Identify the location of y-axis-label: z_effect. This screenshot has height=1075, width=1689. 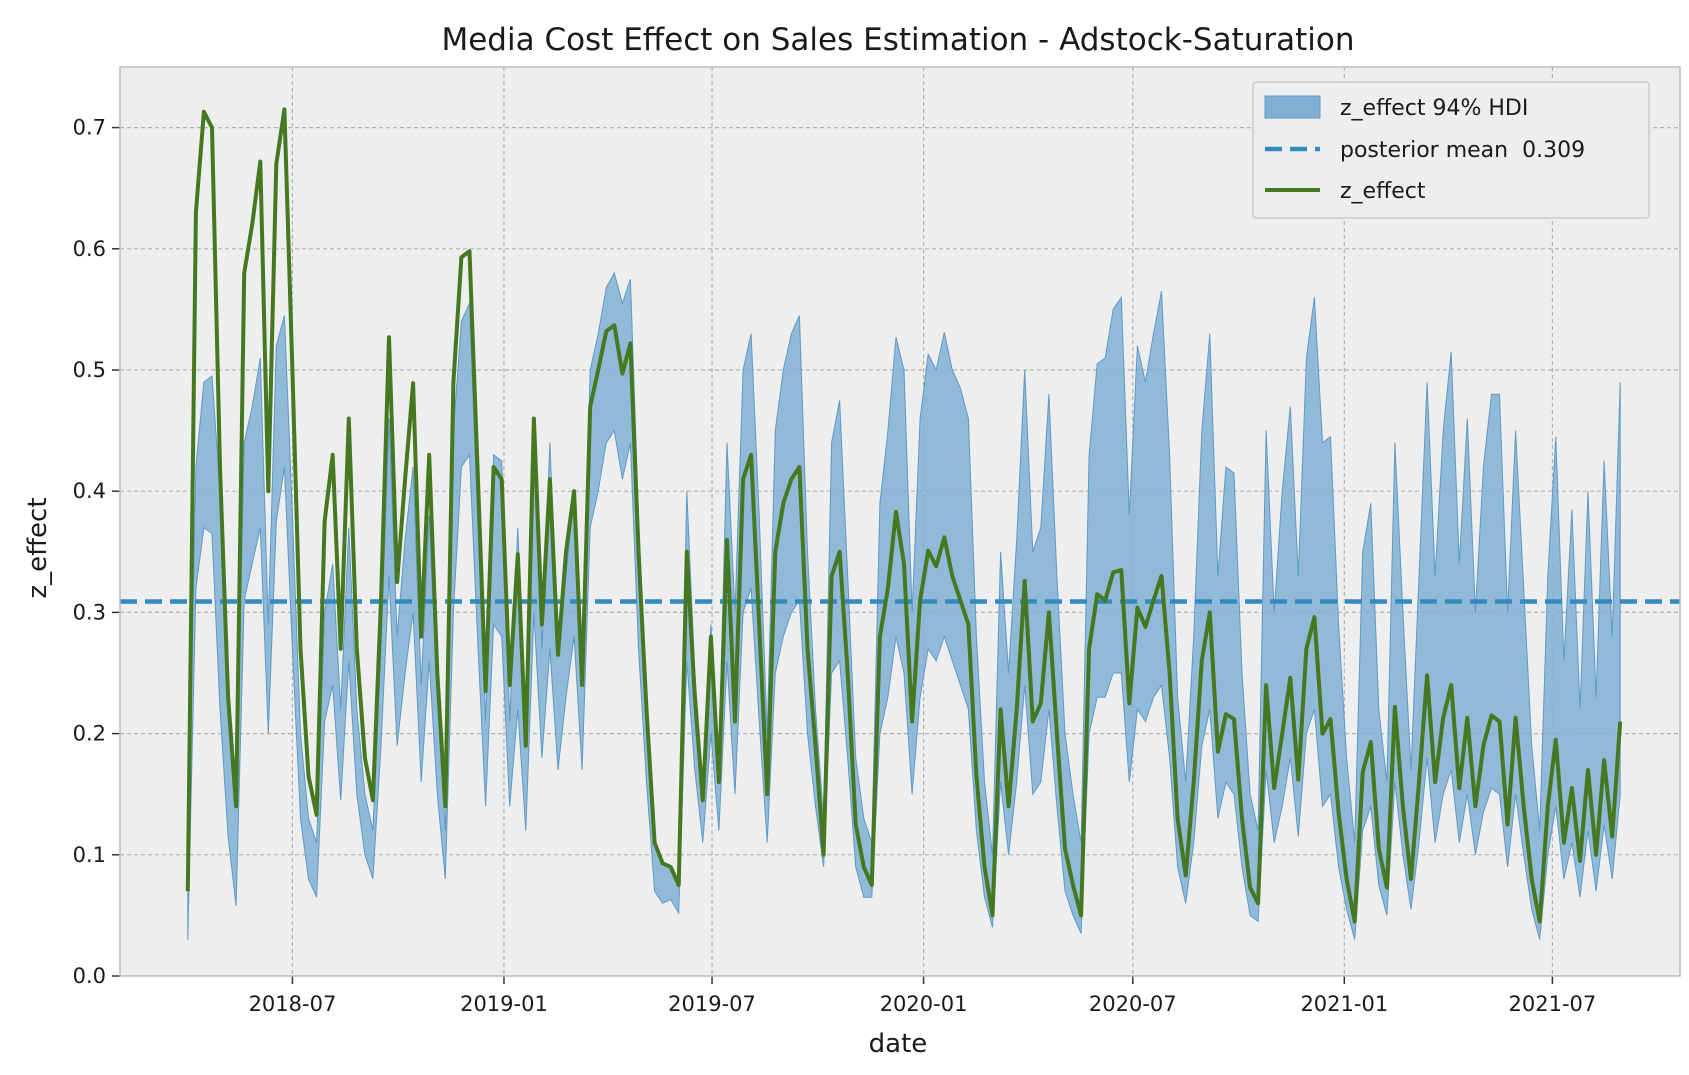
(38, 547).